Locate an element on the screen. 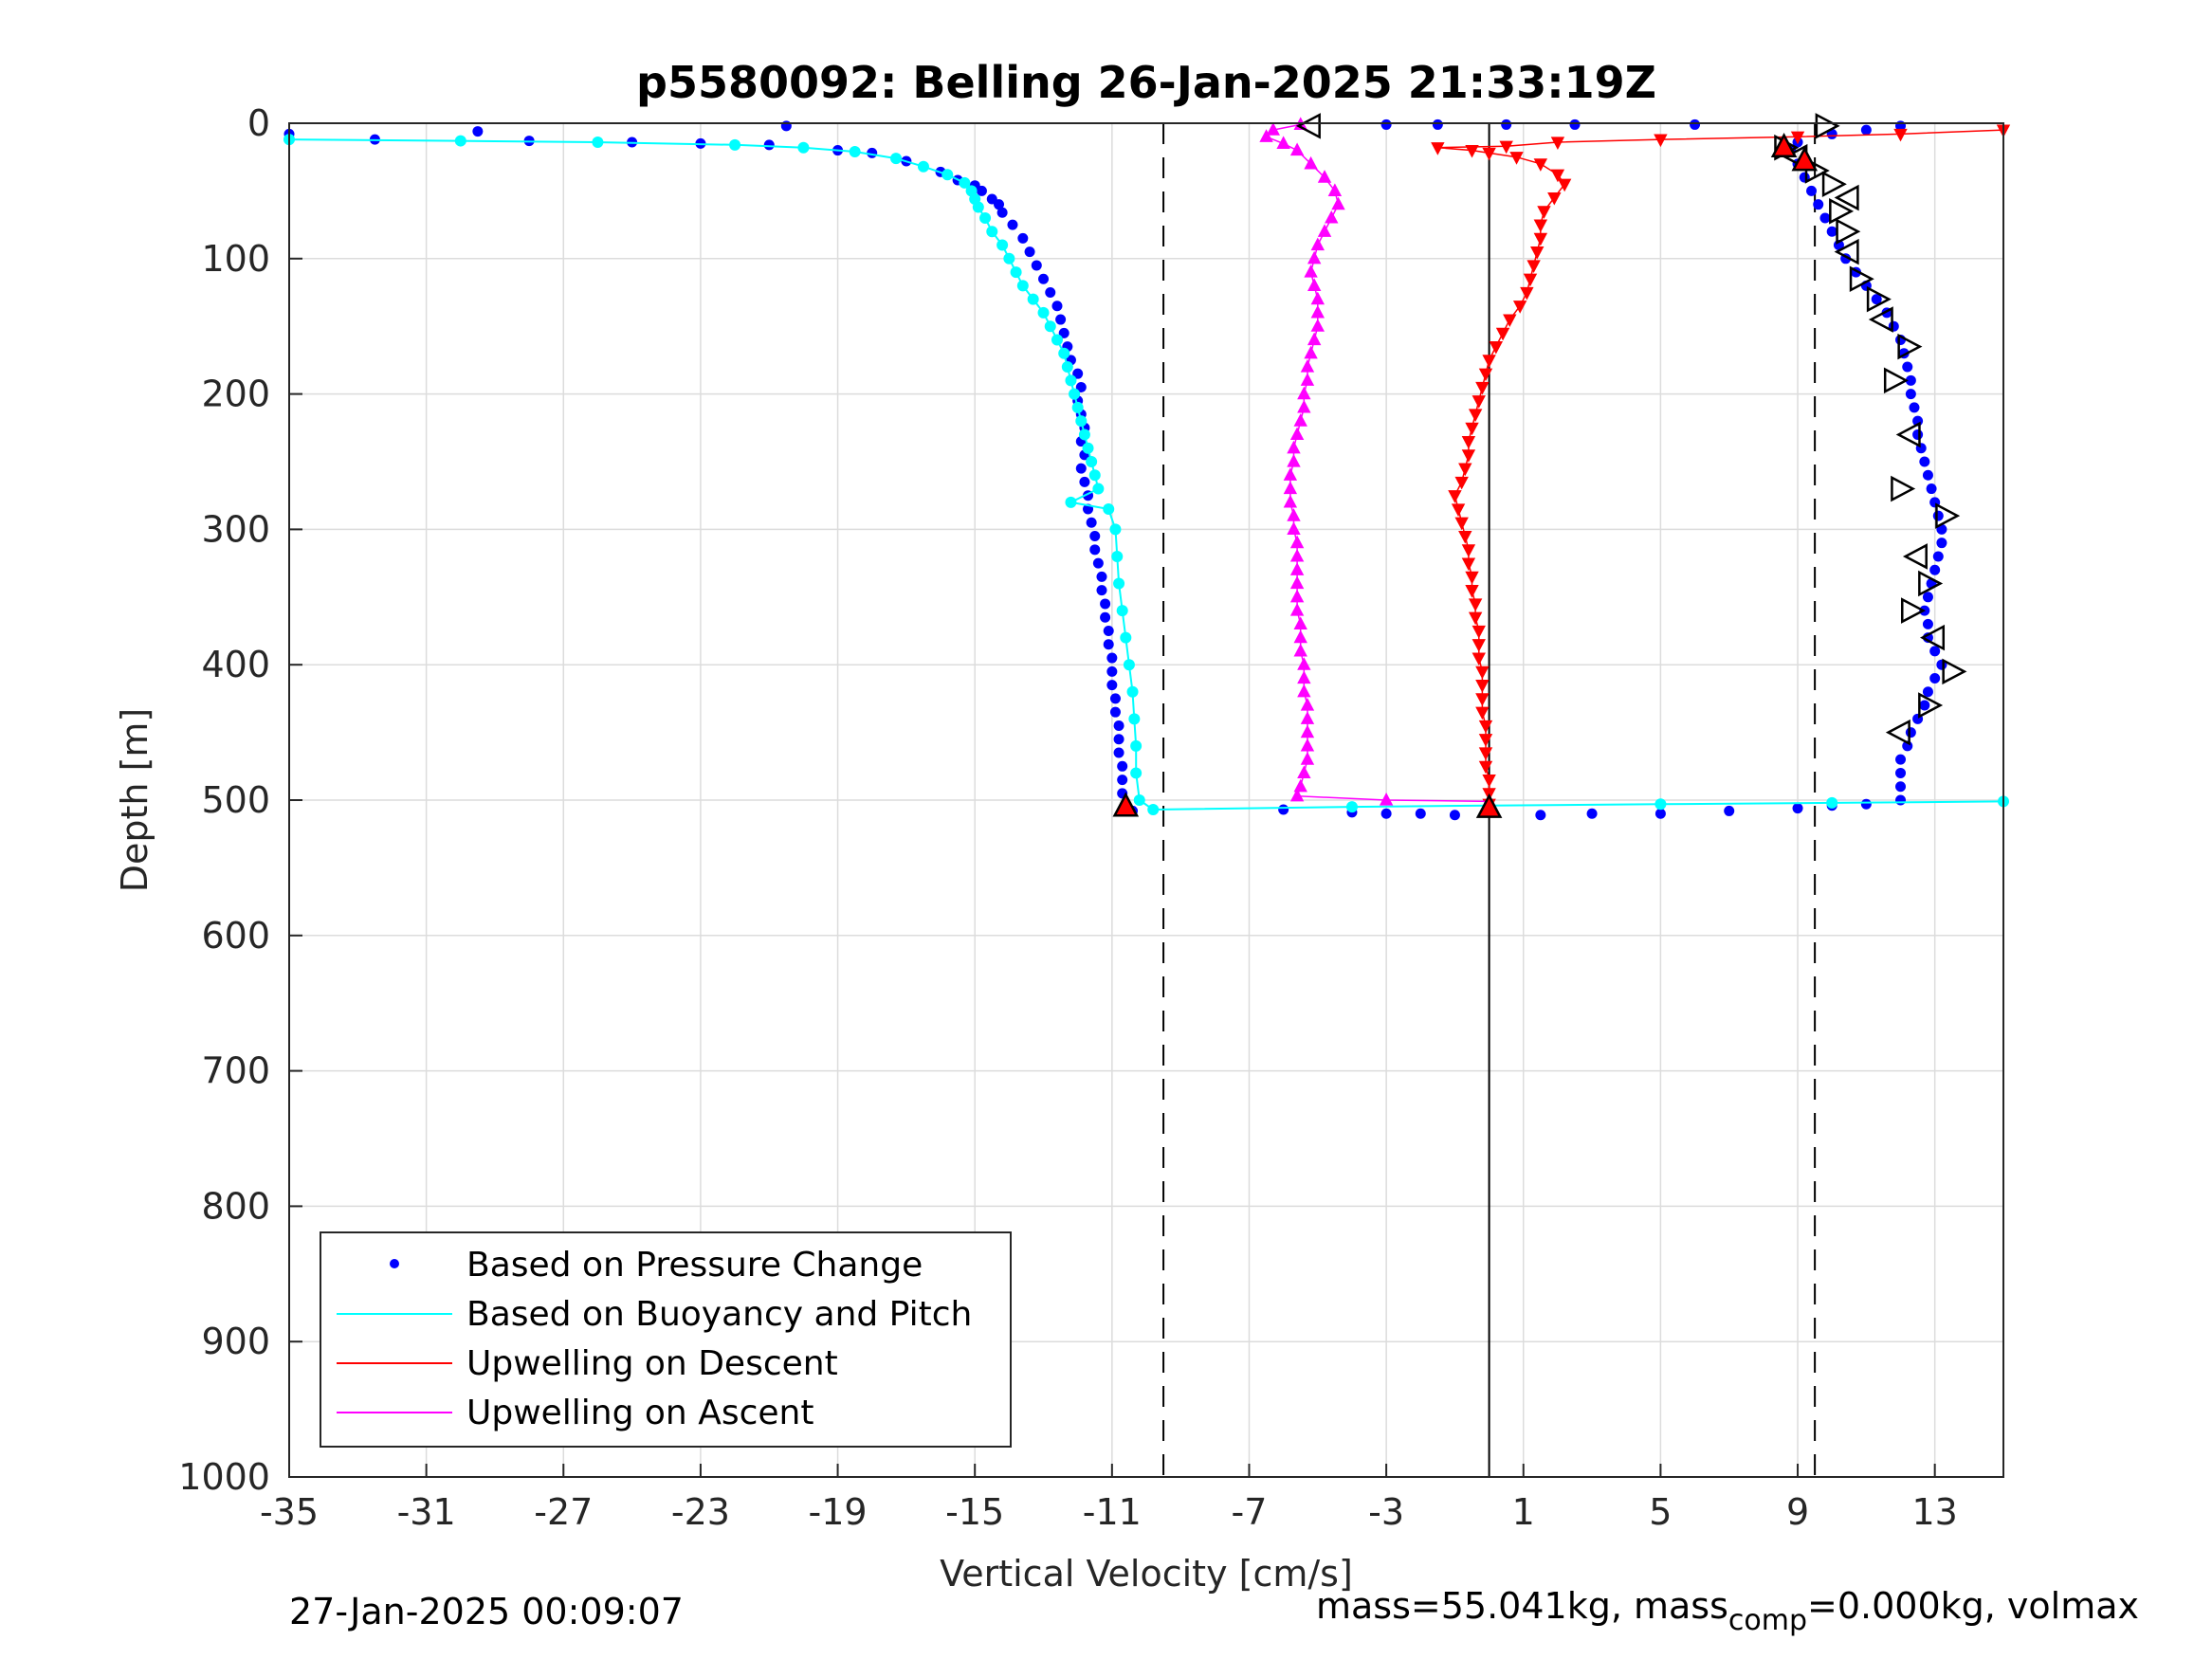 Image resolution: width=2212 pixels, height=1659 pixels. red-triangle-marker is located at coordinates (1489, 805).